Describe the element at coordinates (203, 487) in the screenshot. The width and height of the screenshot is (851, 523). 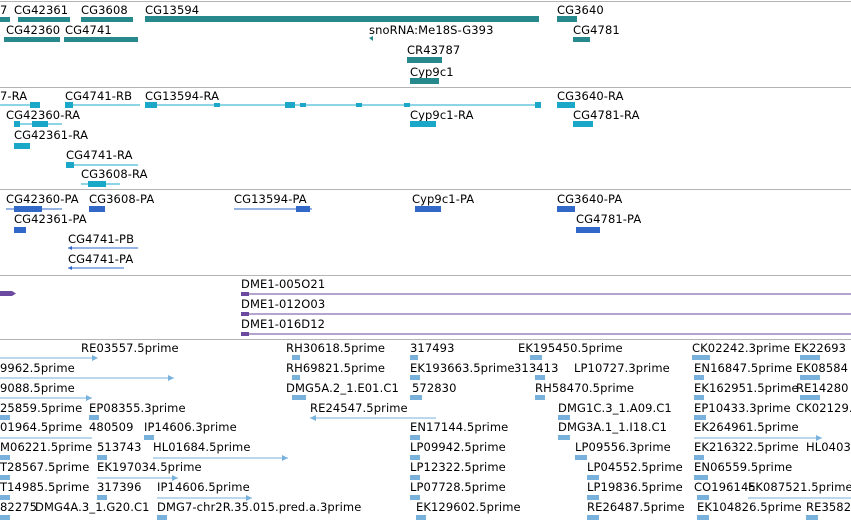
I see `est-label: IP14606.5prime` at that location.